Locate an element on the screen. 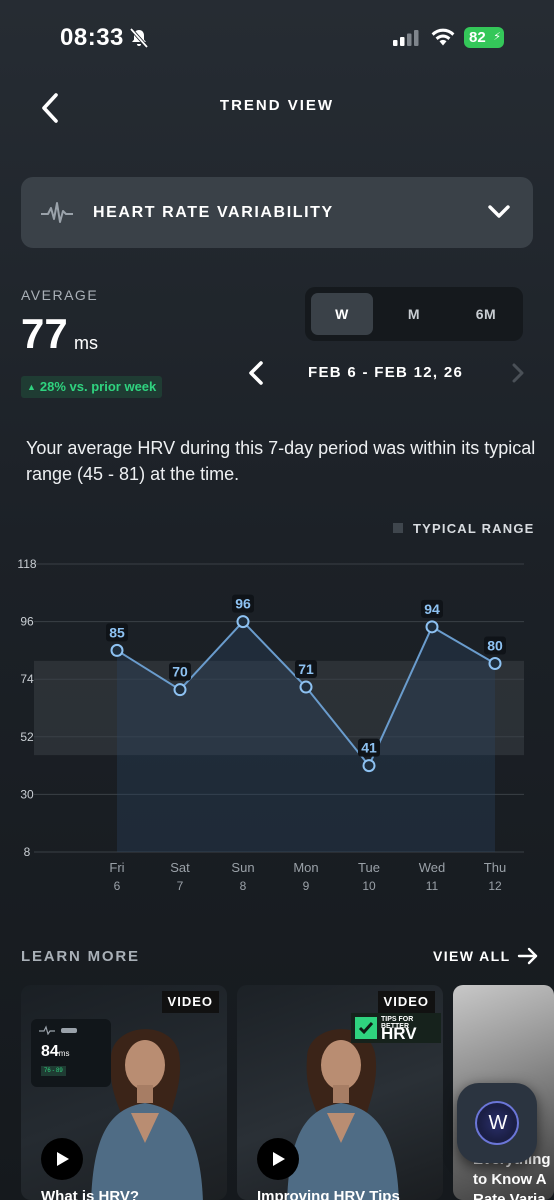  card-title: What is HRV? is located at coordinates (90, 1194).